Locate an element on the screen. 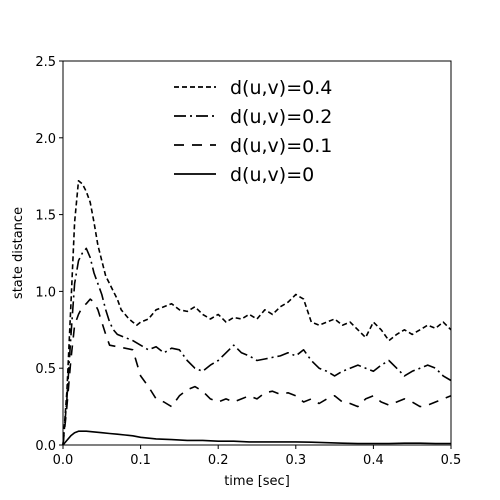 The width and height of the screenshot is (500, 500). x-tick-label: 0.2 is located at coordinates (218, 460).